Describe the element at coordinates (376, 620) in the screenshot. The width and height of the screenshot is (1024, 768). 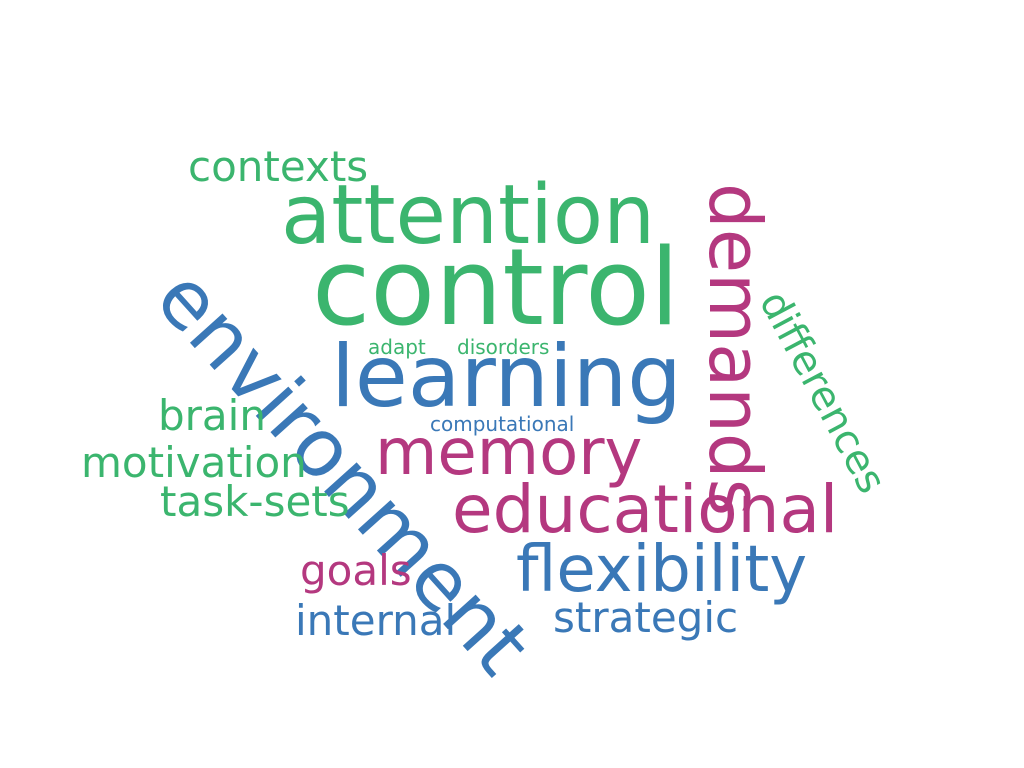
I see `word-internal: internal` at that location.